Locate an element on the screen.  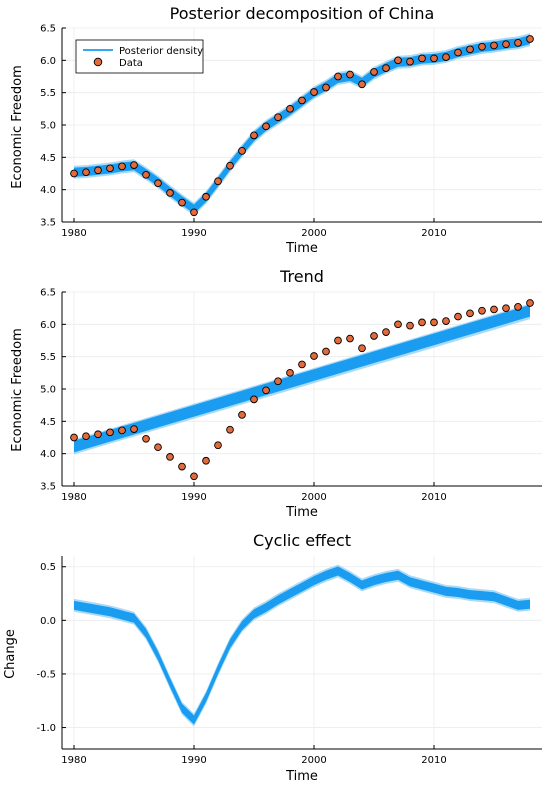
chart-title: Posterior decomposition of China is located at coordinates (302, 13).